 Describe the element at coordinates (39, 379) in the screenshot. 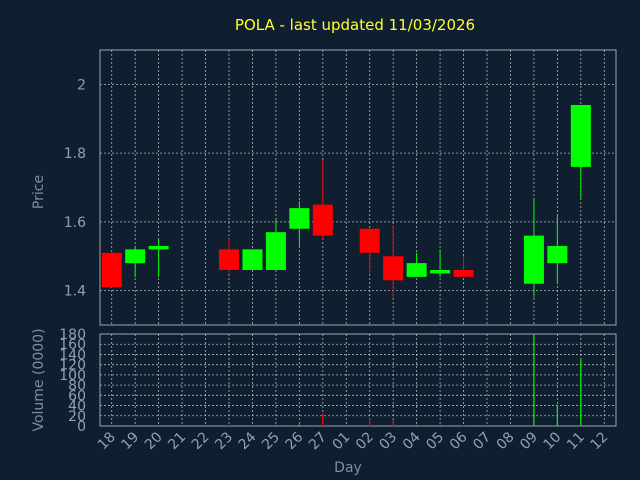

I see `volume-axis-label: Volume (0000)` at that location.